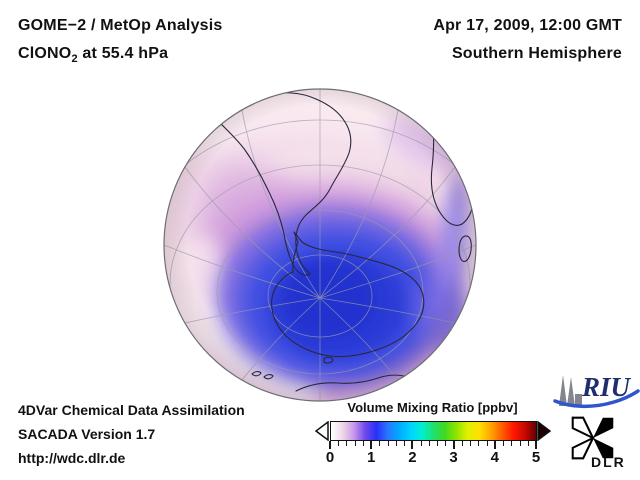 The height and width of the screenshot is (480, 640). Describe the element at coordinates (453, 457) in the screenshot. I see `colorbar-tick-label: 3` at that location.